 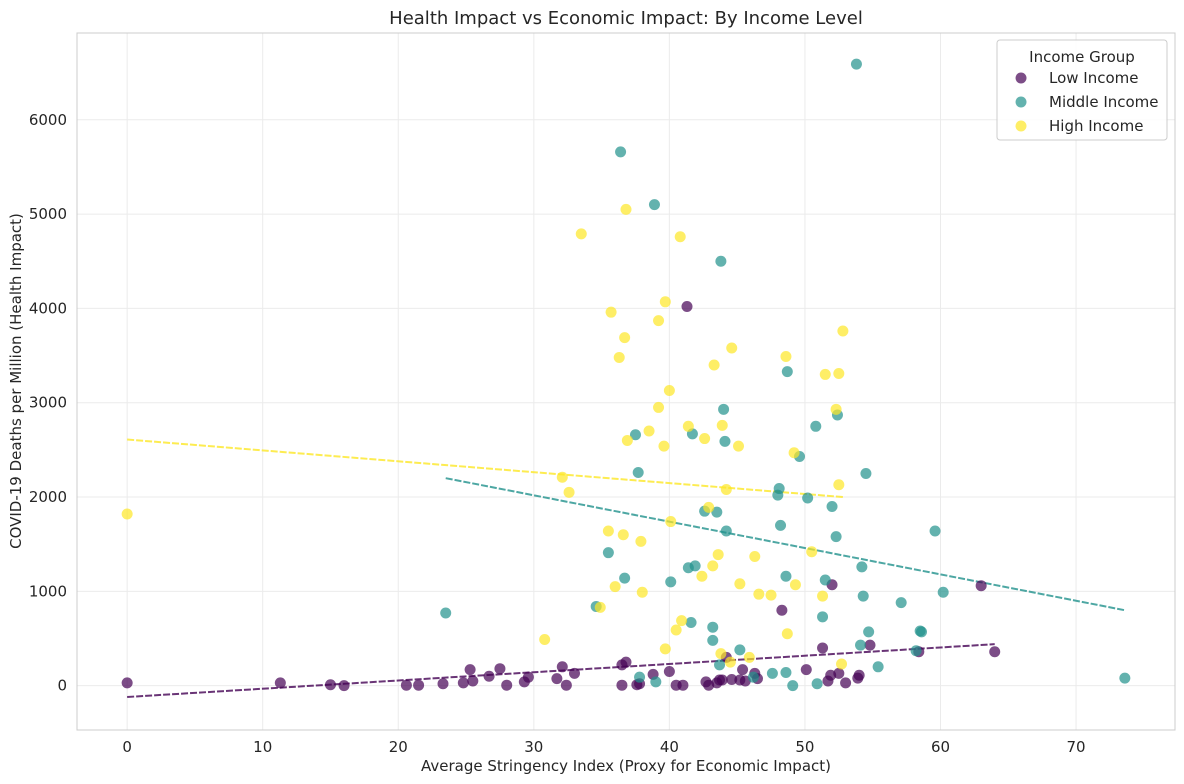 I want to click on y-tick-label: 3000, so click(x=48, y=403).